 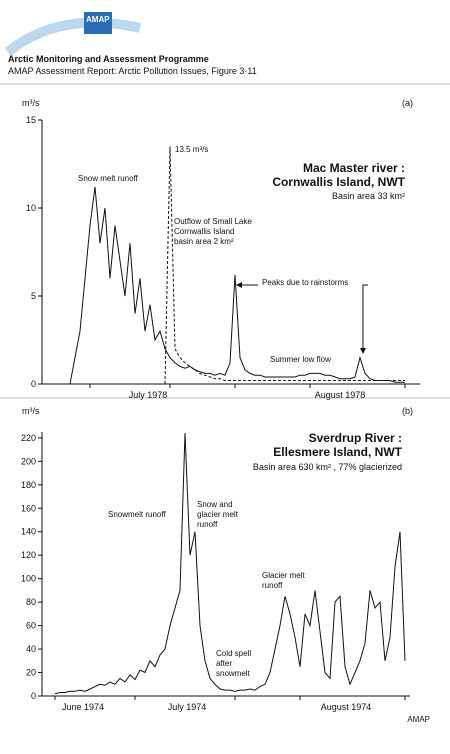 What do you see at coordinates (31, 120) in the screenshot?
I see `y-tick-label: 15` at bounding box center [31, 120].